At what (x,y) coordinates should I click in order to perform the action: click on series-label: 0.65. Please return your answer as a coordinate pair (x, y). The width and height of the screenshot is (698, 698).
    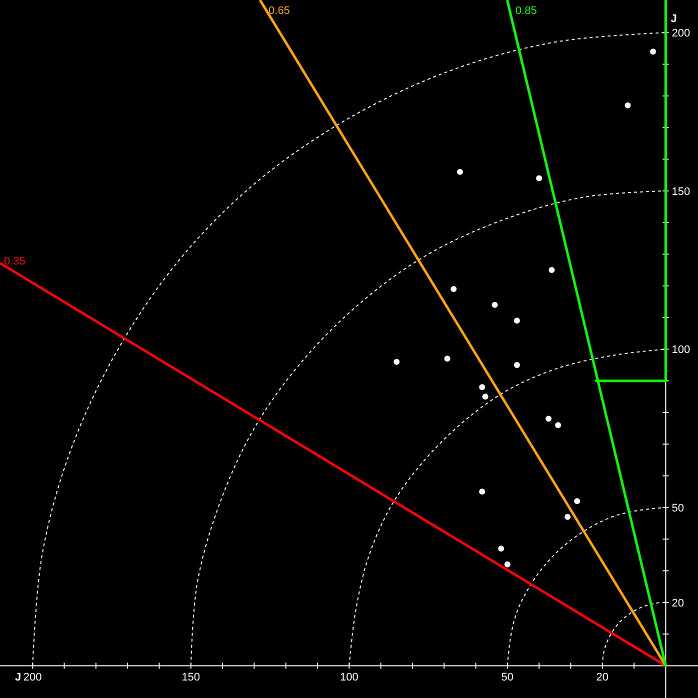
    Looking at the image, I should click on (279, 10).